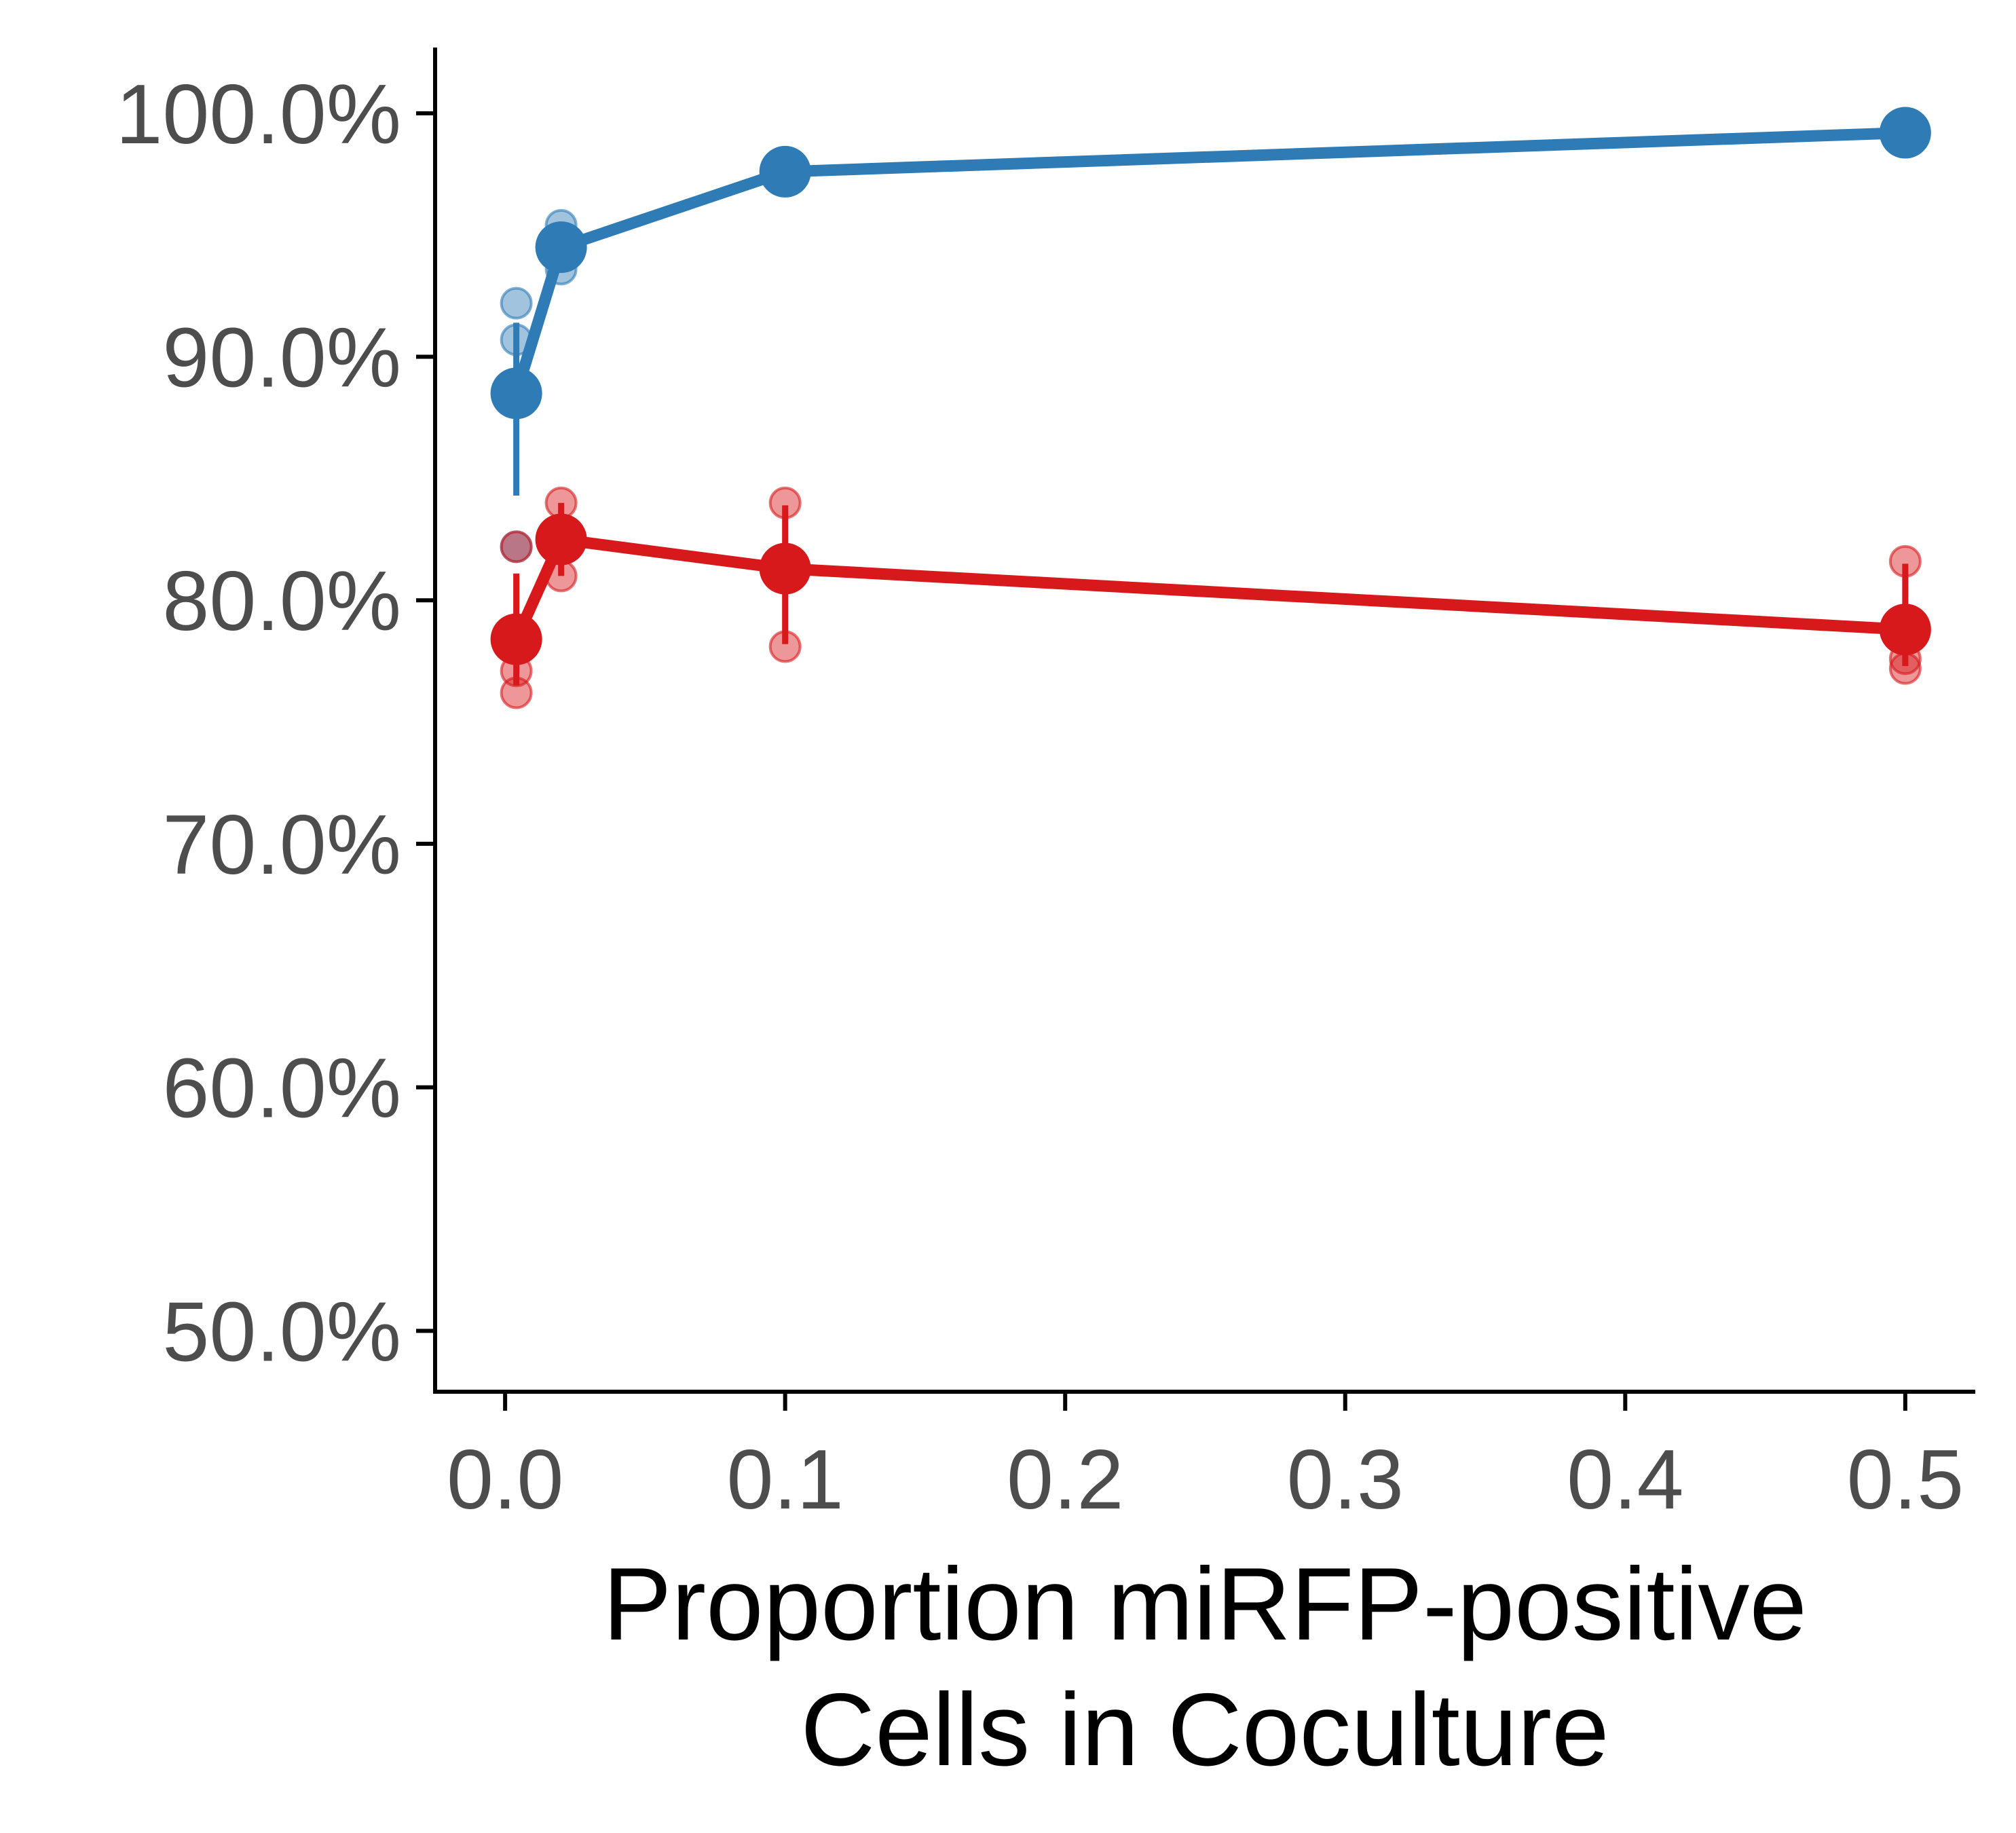 The width and height of the screenshot is (2016, 1833). I want to click on x-axis-title-line-2: Cells in Coculture, so click(1205, 1730).